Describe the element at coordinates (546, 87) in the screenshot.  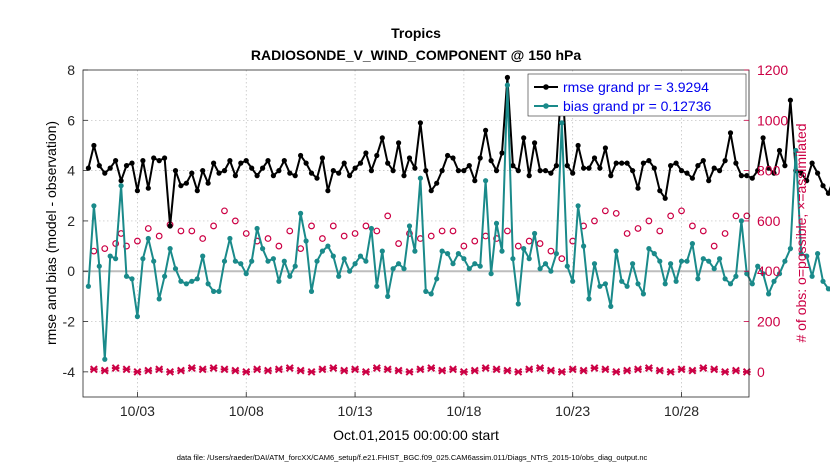
I see `legend-rmse-marker` at that location.